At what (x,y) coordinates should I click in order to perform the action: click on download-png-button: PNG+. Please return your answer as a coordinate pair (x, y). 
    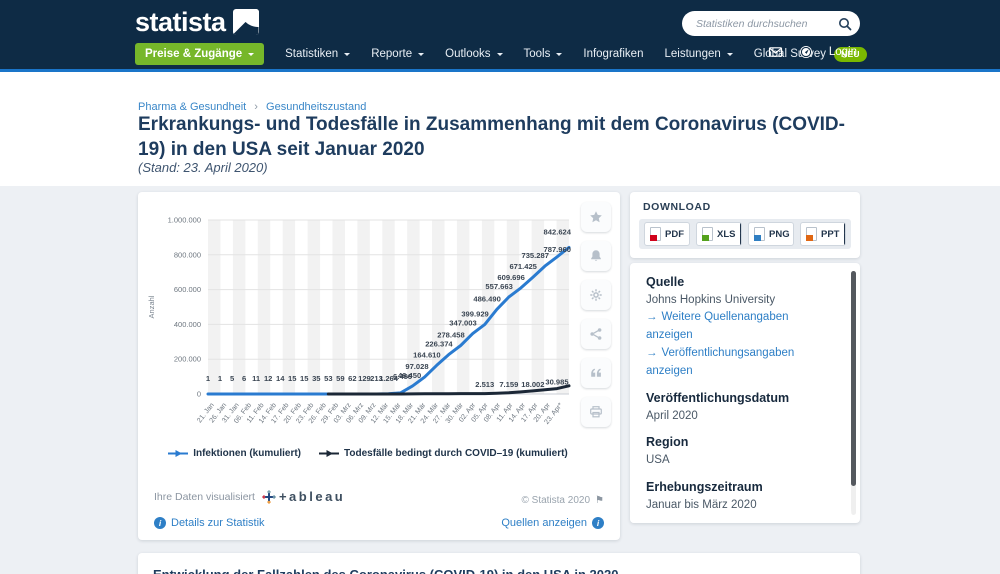
    Looking at the image, I should click on (771, 234).